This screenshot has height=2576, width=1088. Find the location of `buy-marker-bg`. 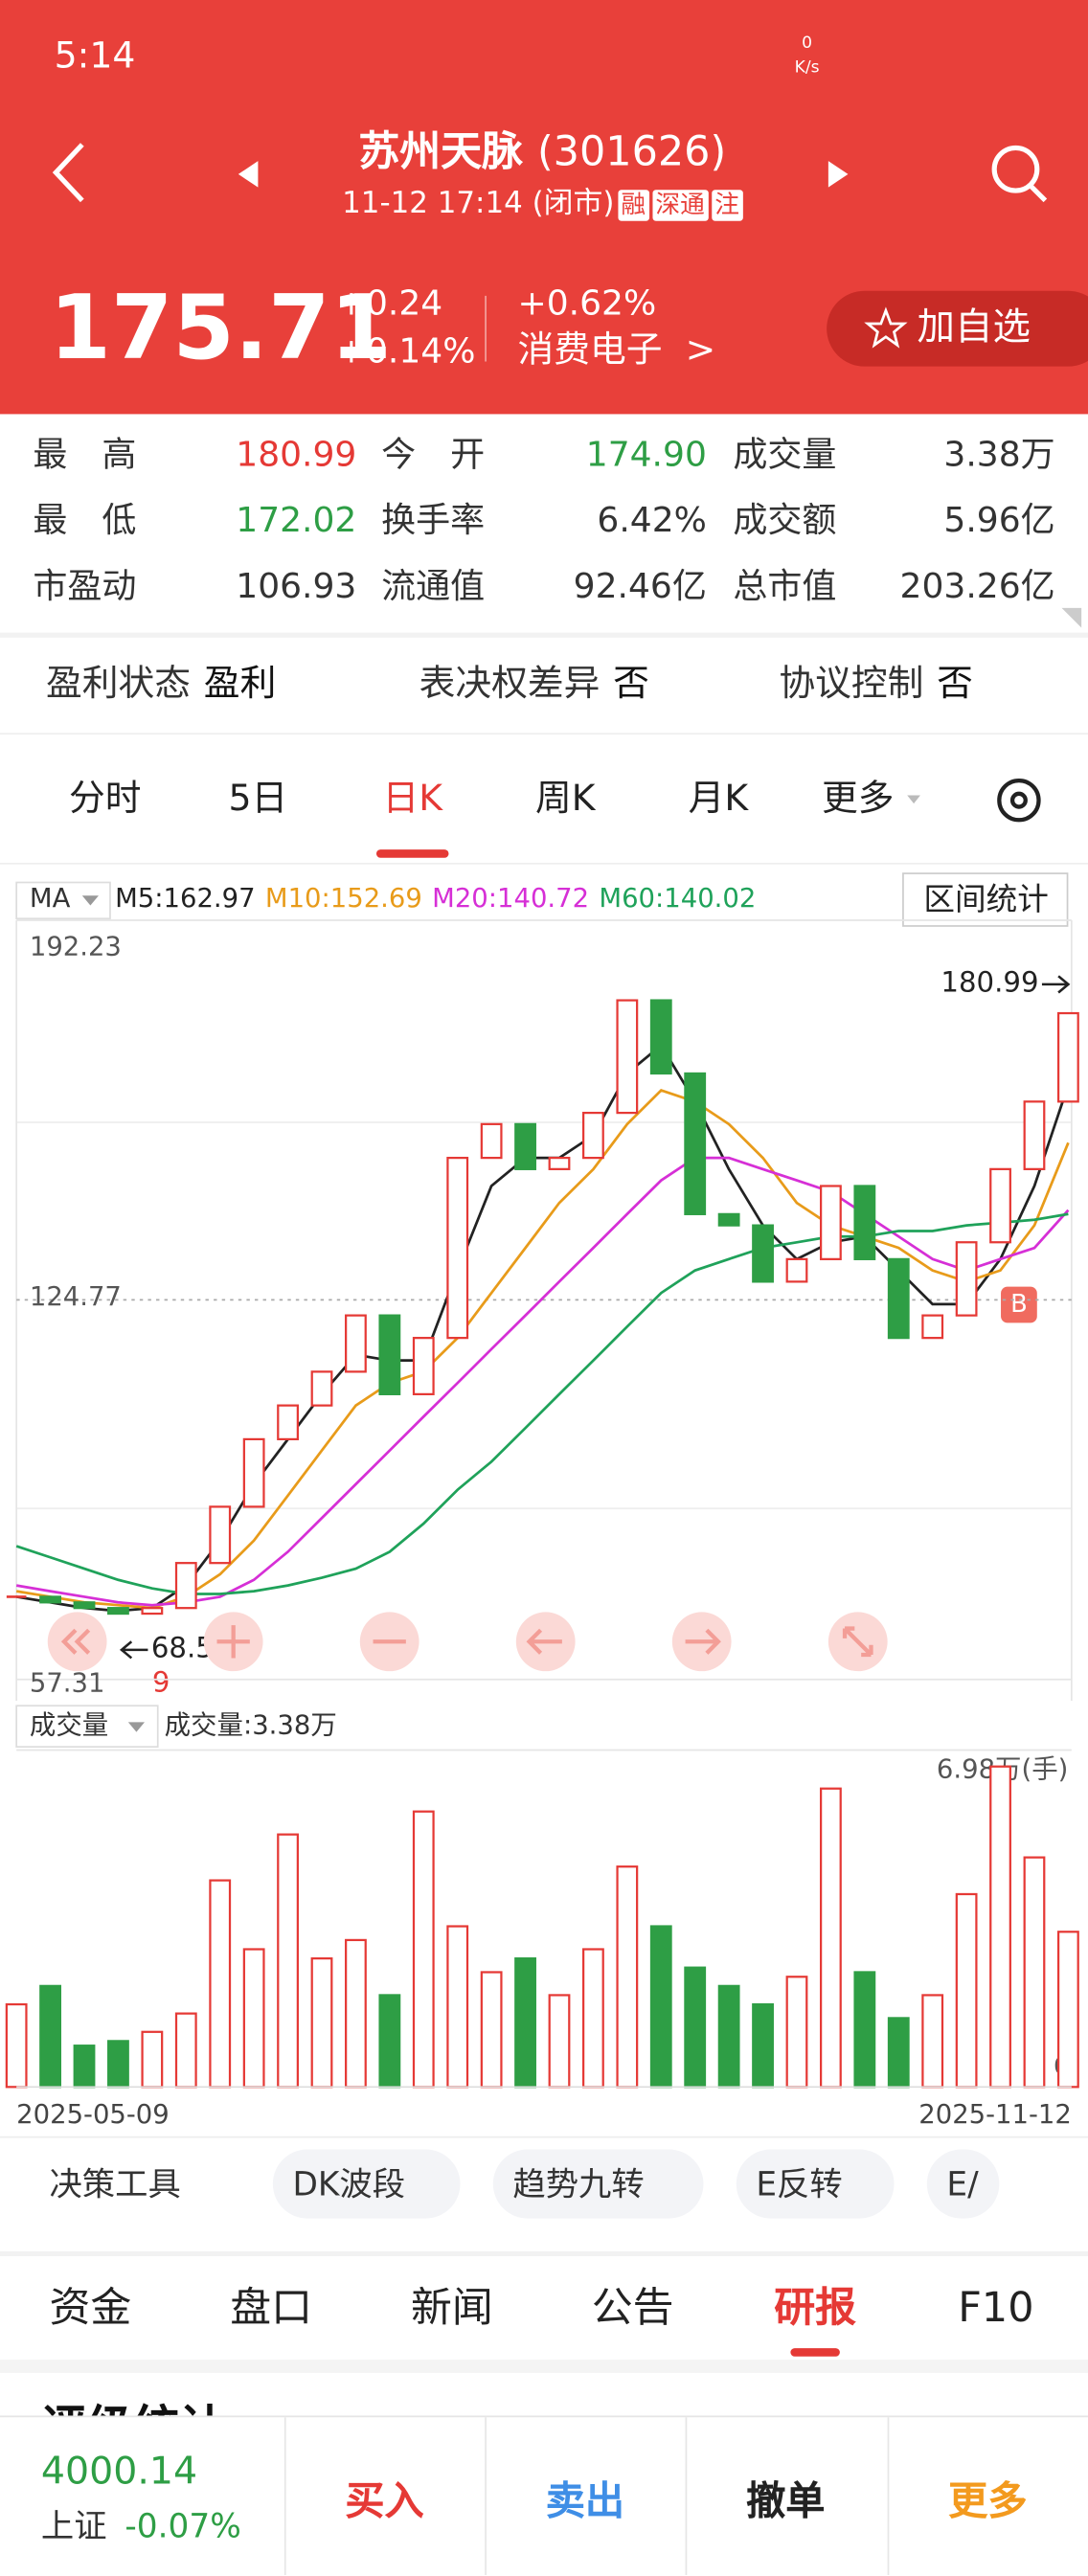

buy-marker-bg is located at coordinates (1019, 1304).